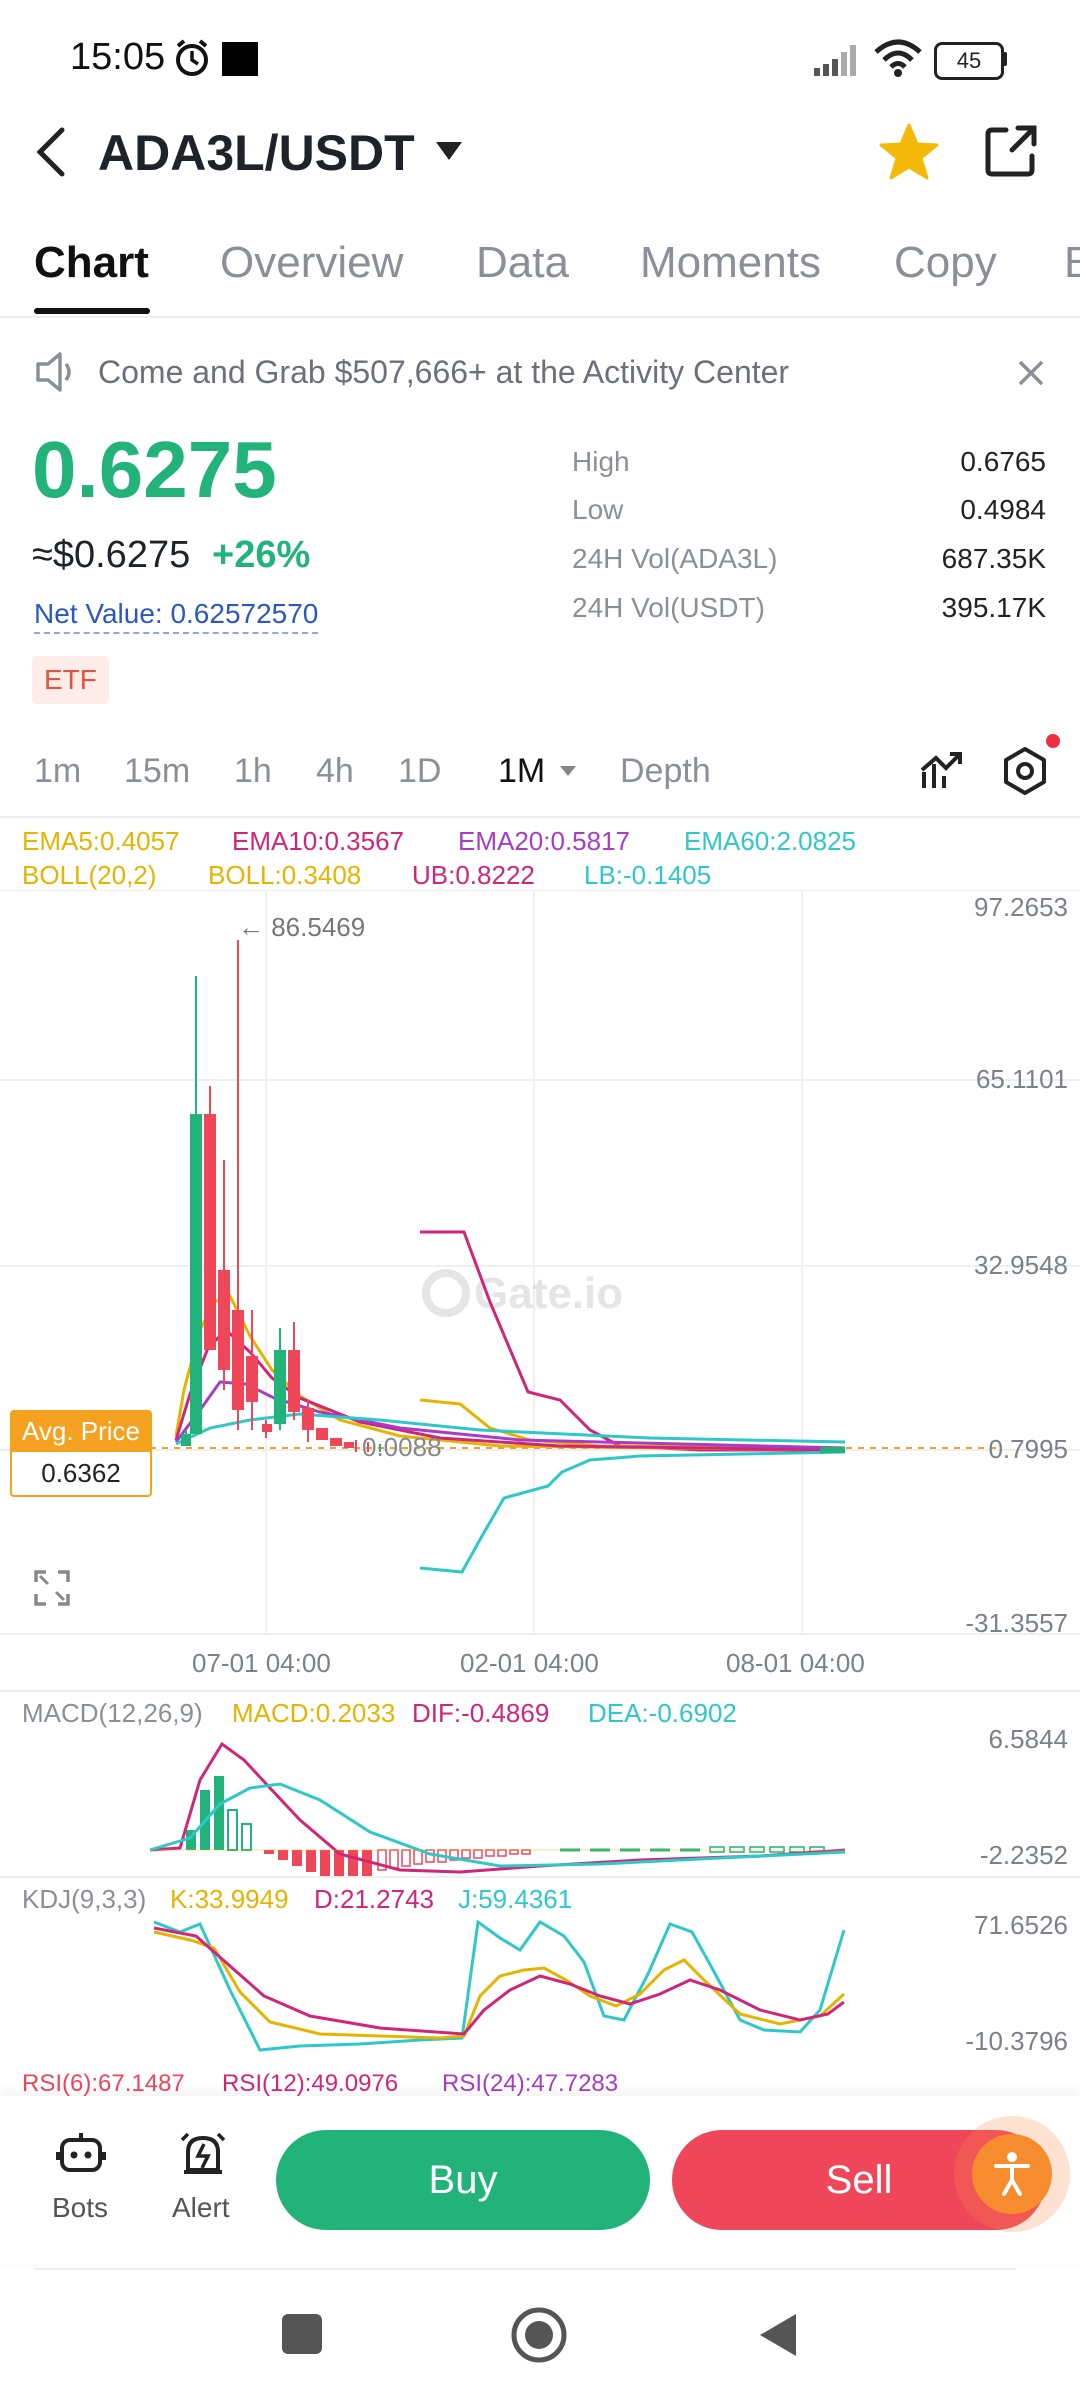  I want to click on alarm-icon, so click(192, 57).